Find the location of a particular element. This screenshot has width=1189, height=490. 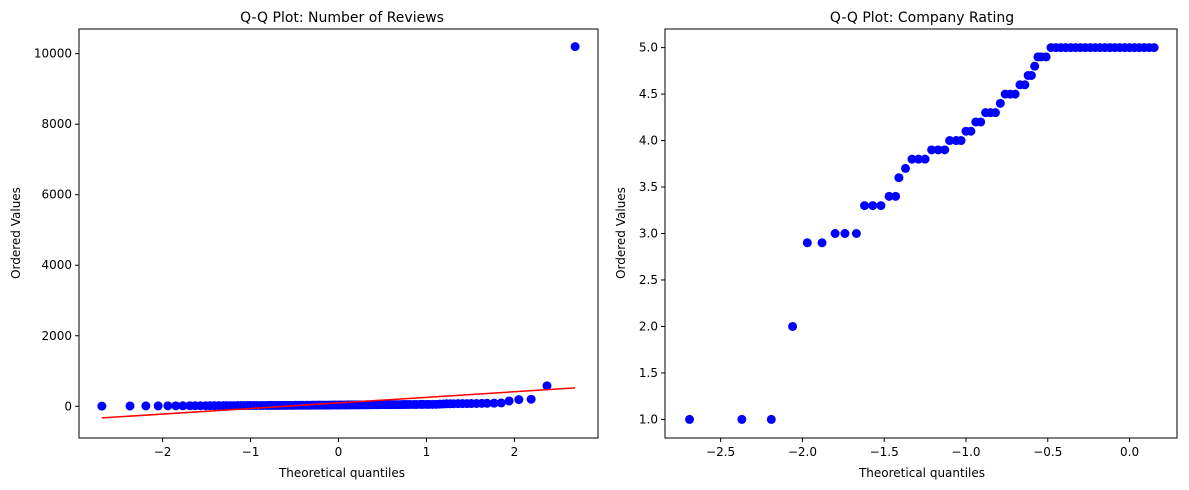

x-tick-label: 1 is located at coordinates (427, 452).